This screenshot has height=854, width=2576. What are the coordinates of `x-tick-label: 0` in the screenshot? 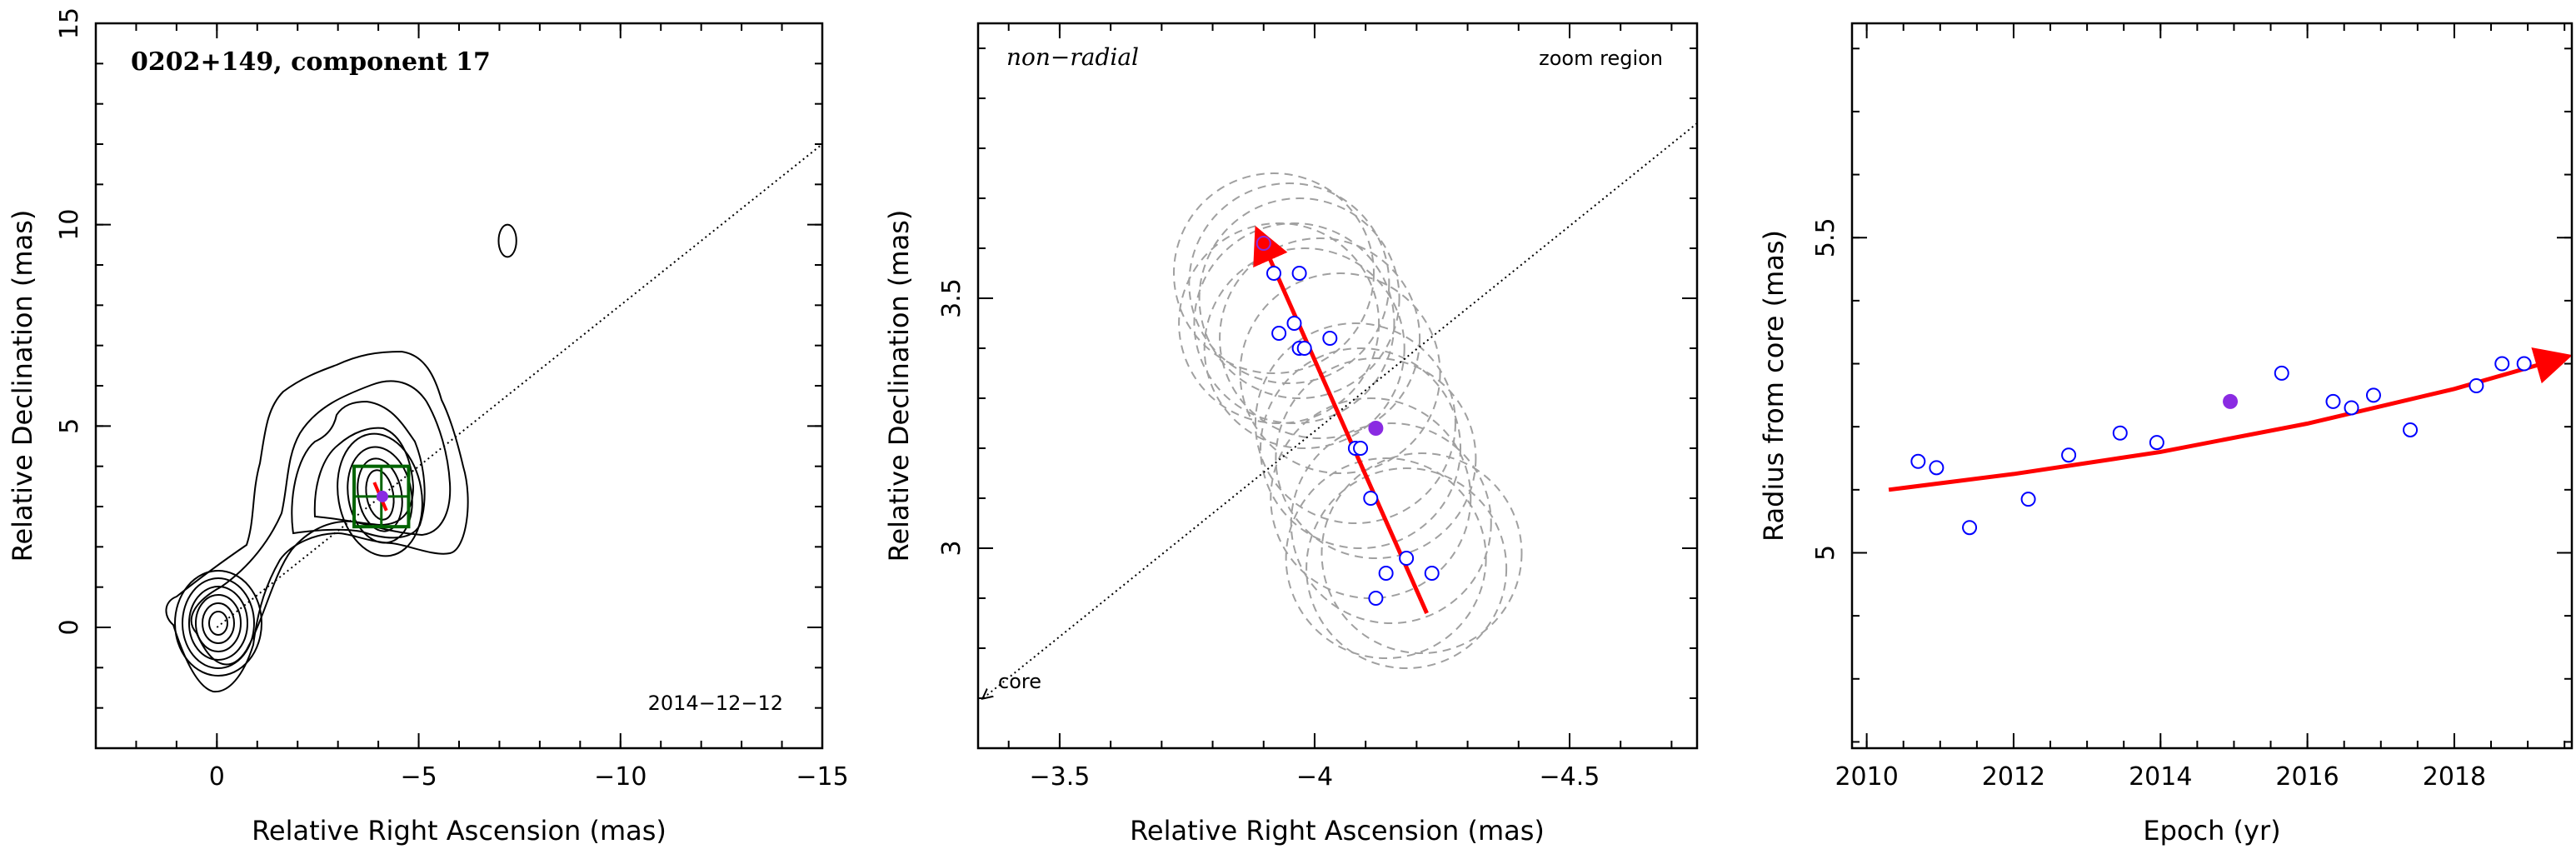 It's located at (217, 777).